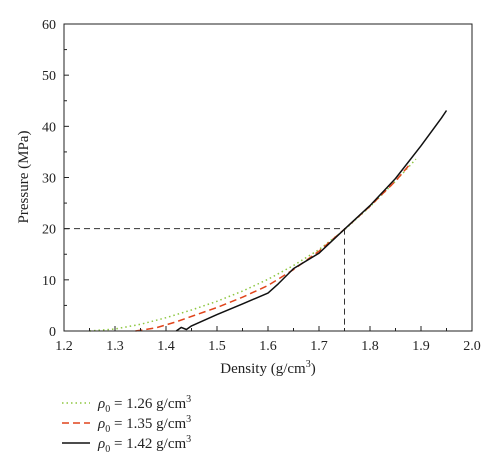  Describe the element at coordinates (144, 444) in the screenshot. I see `legend-label: ρ0 = 1.42 g/cm3` at that location.